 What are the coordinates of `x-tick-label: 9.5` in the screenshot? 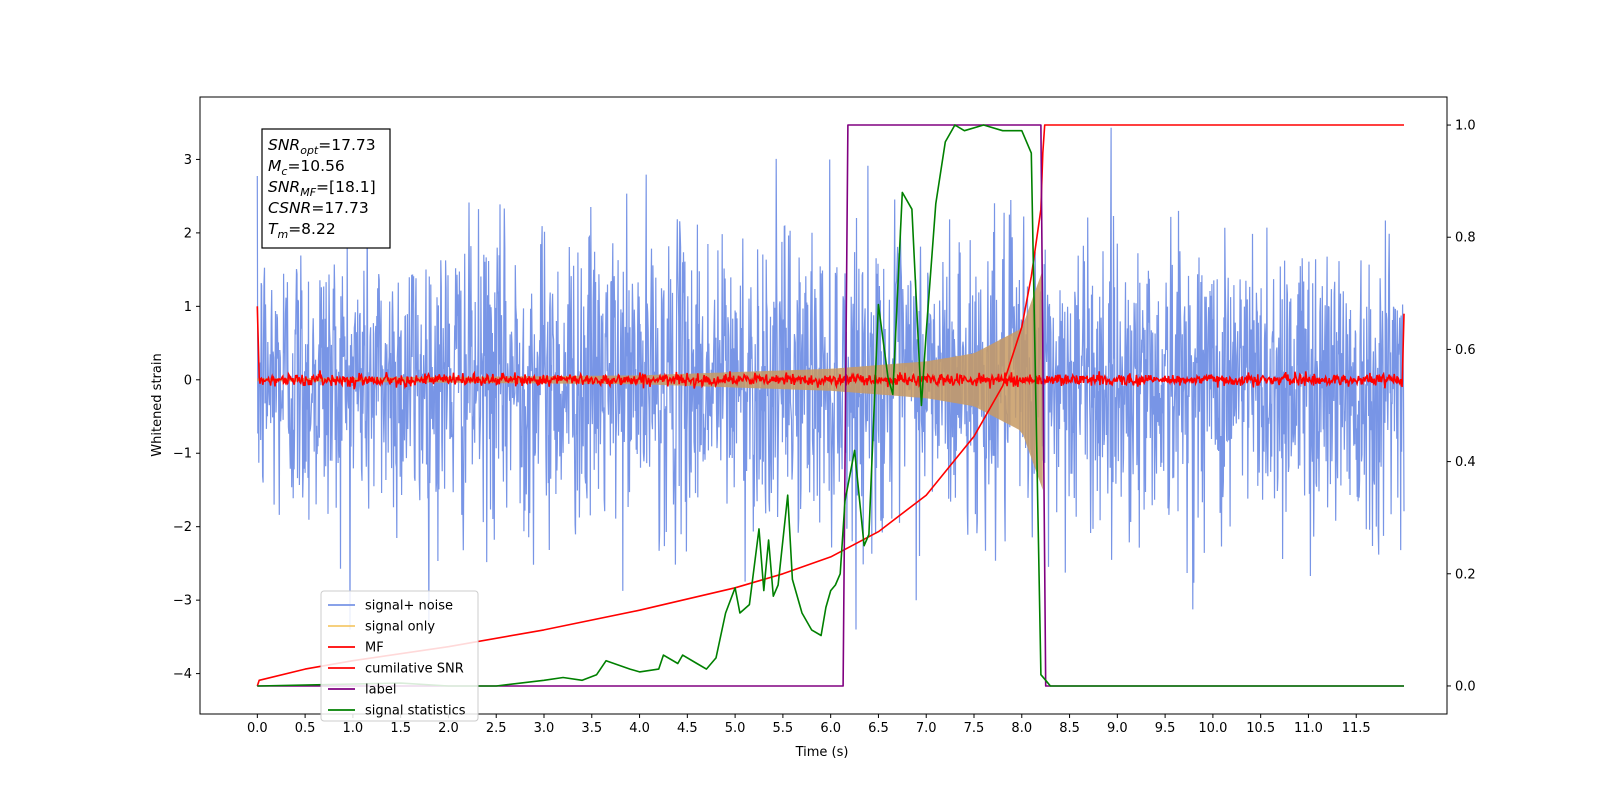 It's located at (1165, 728).